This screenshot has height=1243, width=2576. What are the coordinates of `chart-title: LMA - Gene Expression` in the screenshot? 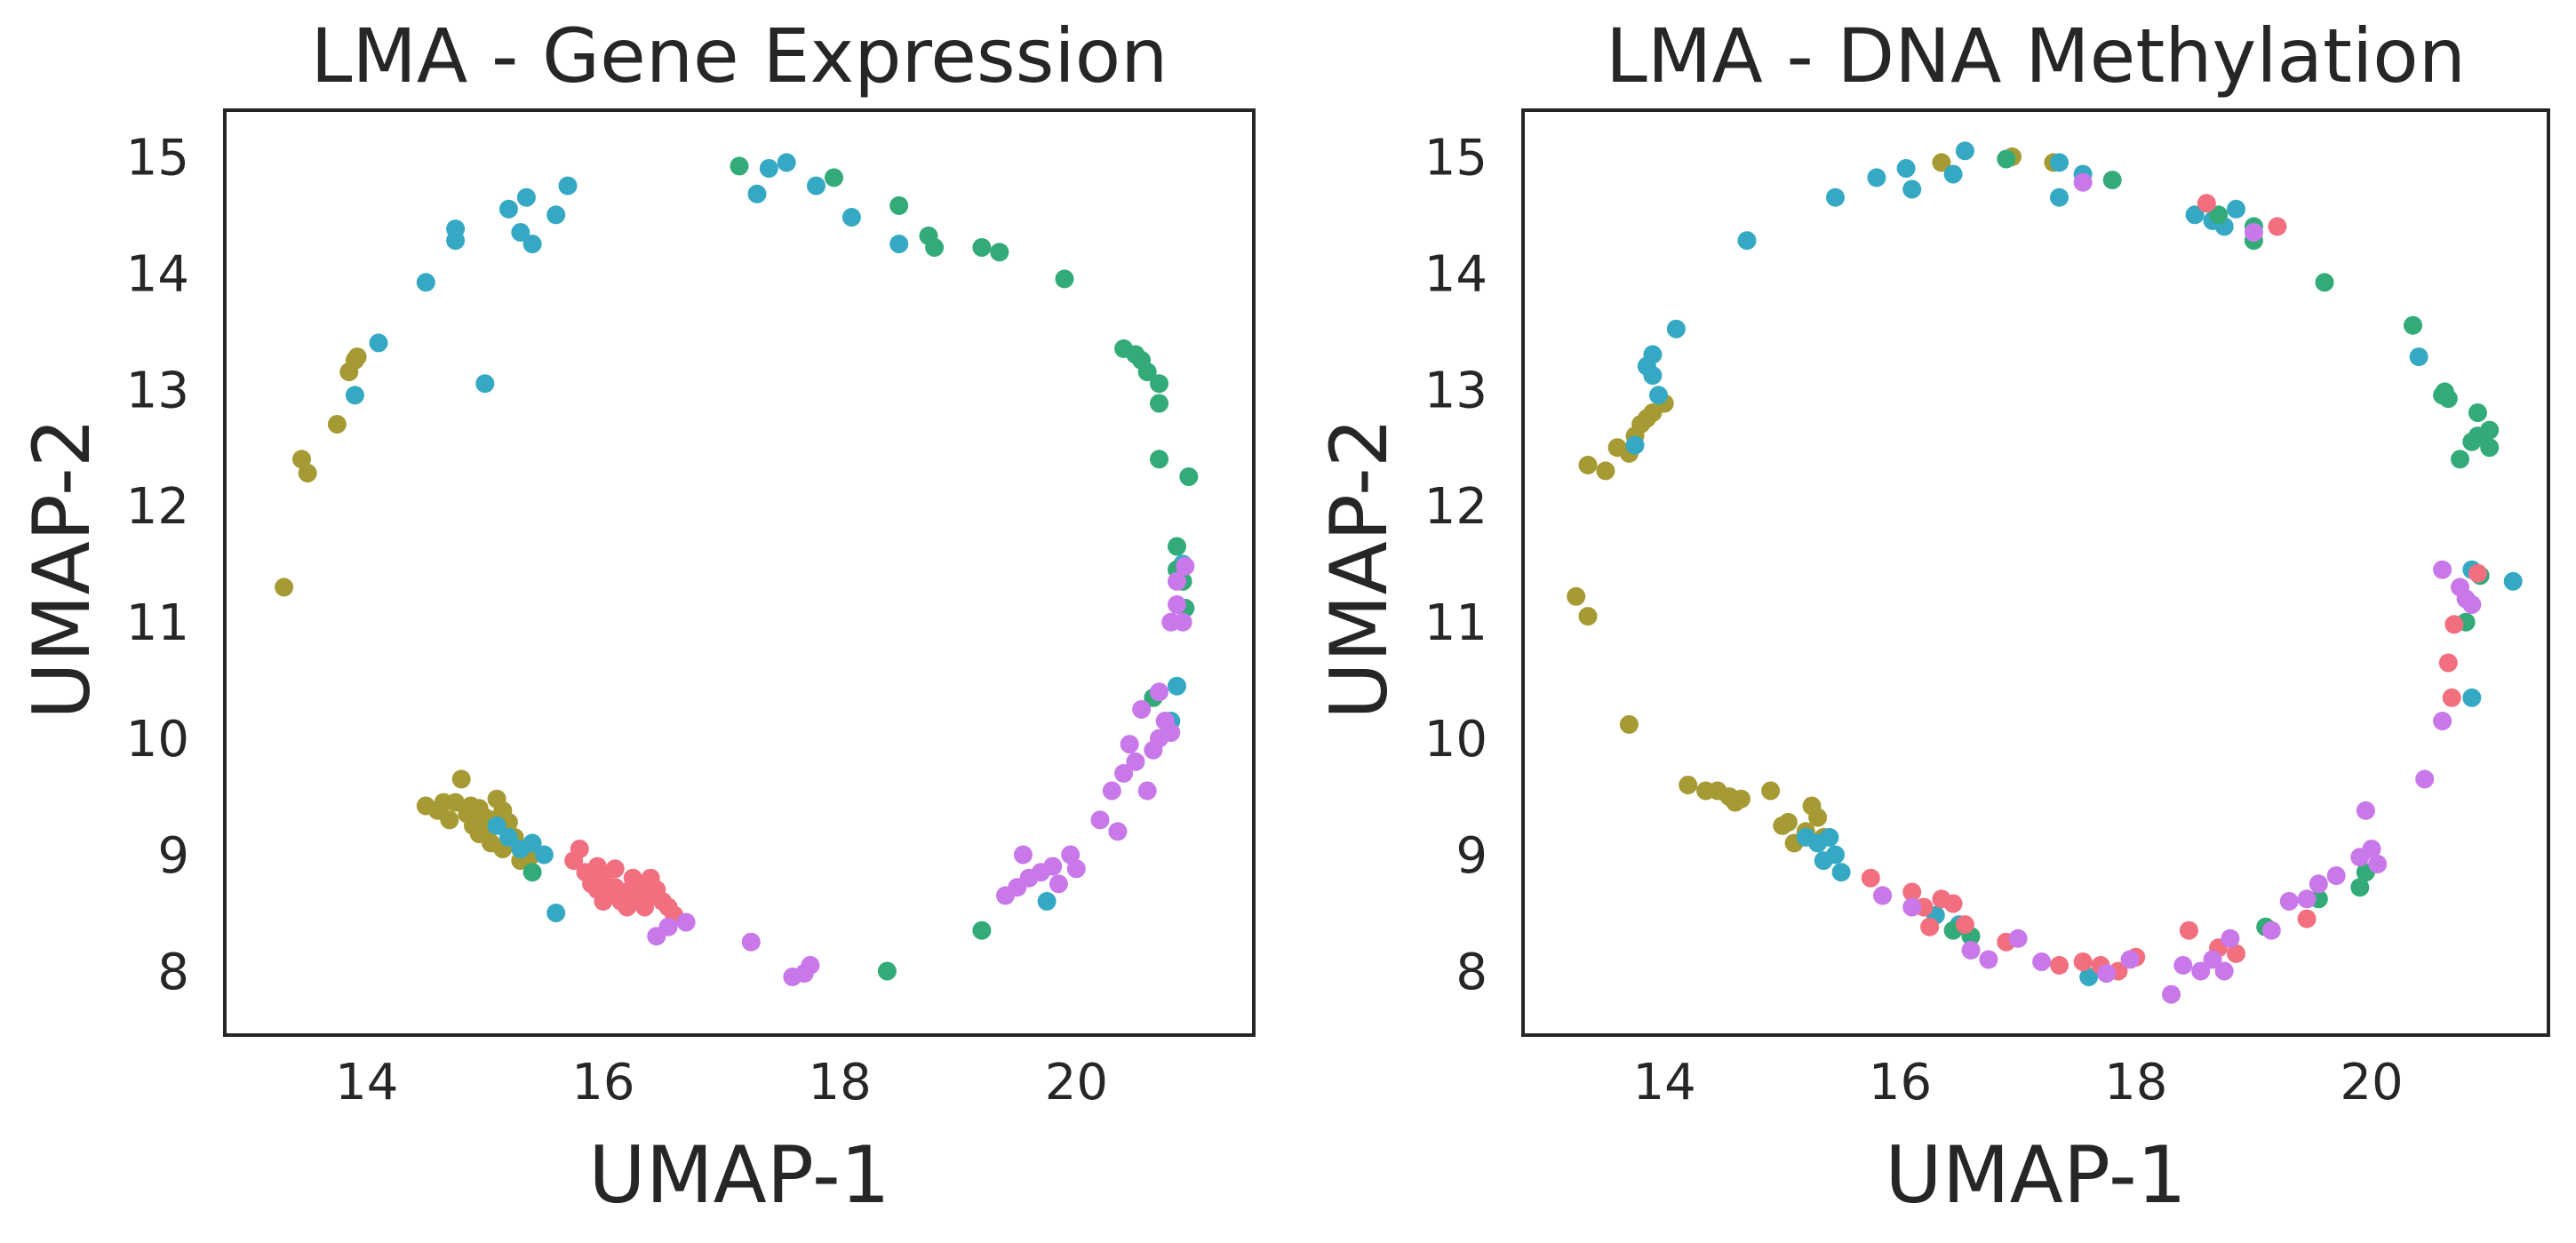 It's located at (740, 56).